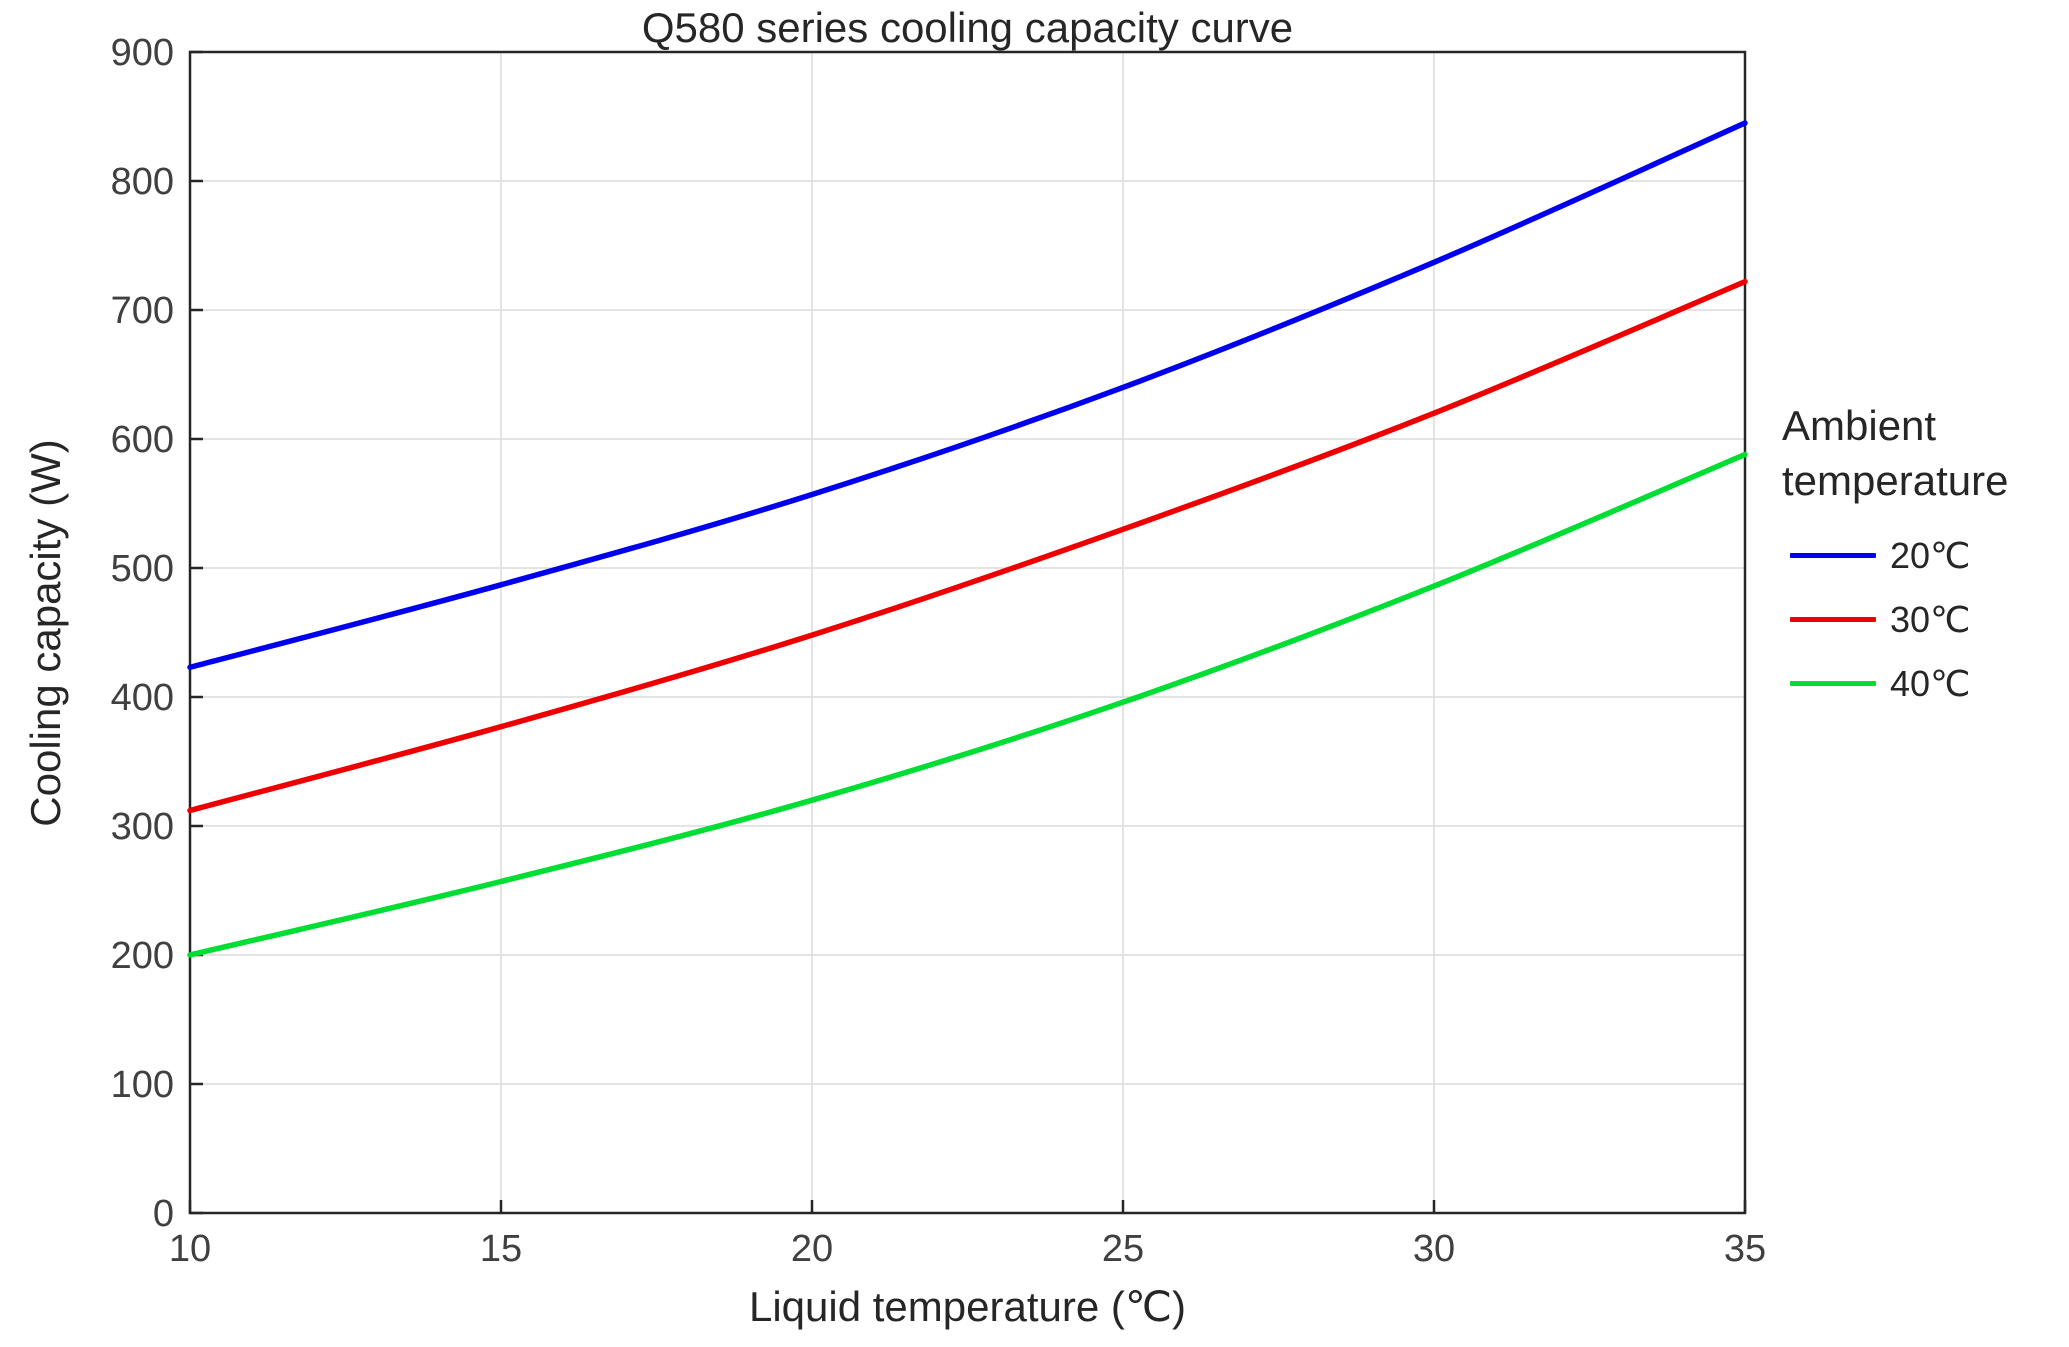 The height and width of the screenshot is (1347, 2069). What do you see at coordinates (1745, 1249) in the screenshot?
I see `x-tick-label: 35` at bounding box center [1745, 1249].